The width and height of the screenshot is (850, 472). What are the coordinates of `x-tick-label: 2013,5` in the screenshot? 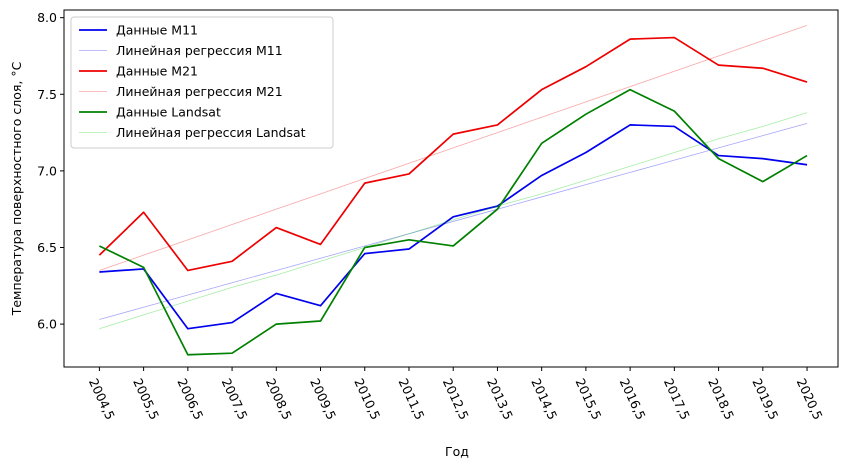 It's located at (500, 399).